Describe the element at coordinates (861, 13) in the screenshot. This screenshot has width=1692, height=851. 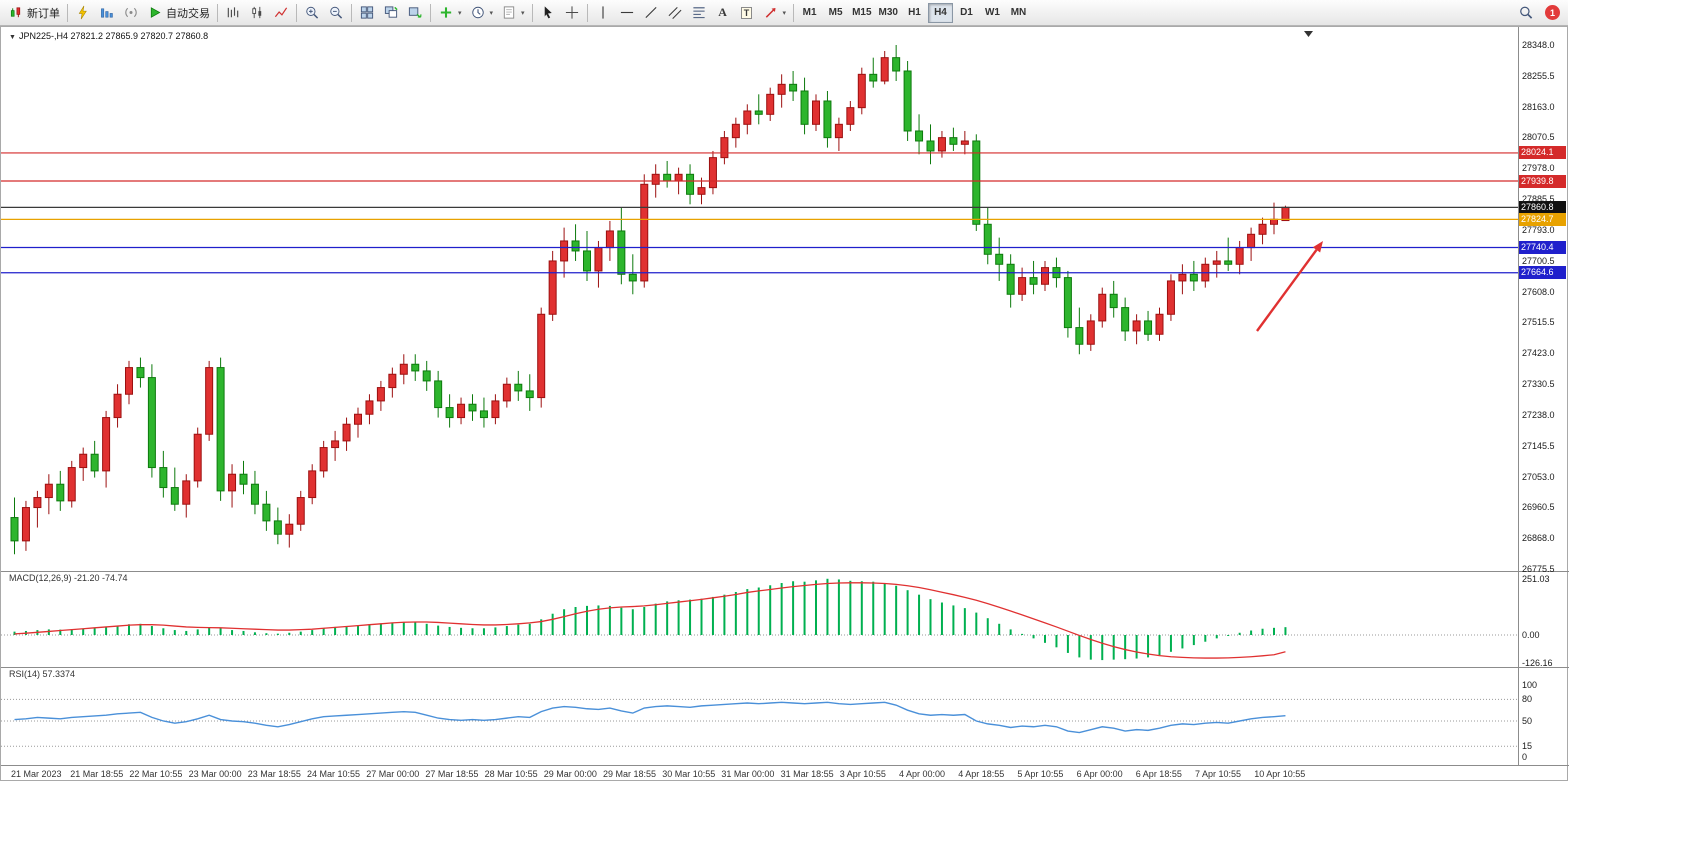
I see `timeframe-m15-button: M15` at that location.